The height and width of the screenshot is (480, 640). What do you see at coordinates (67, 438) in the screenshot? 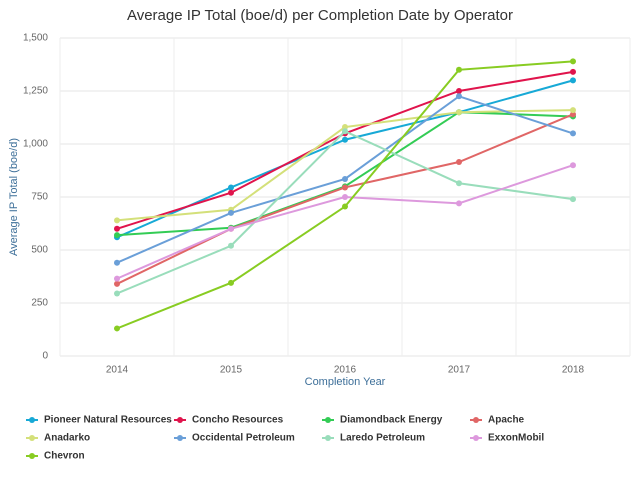
I see `legend-label: Anadarko` at bounding box center [67, 438].